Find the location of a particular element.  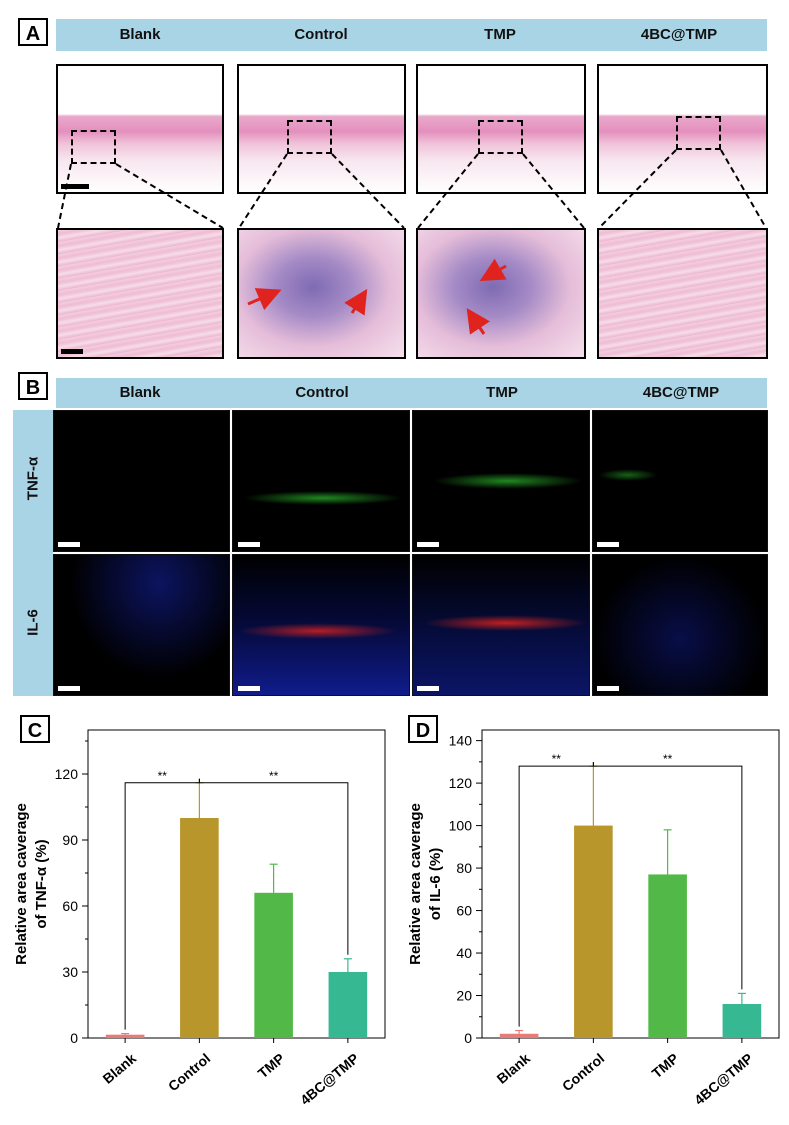

row-label-tnf: TNF-α is located at coordinates (33, 478).